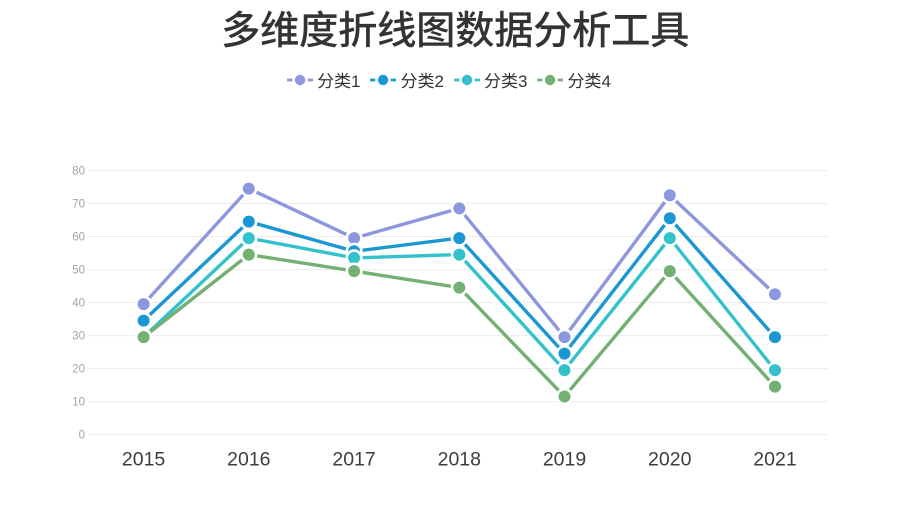 The image size is (900, 506). Describe the element at coordinates (564, 460) in the screenshot. I see `x-axis-tick-label: 2019` at that location.